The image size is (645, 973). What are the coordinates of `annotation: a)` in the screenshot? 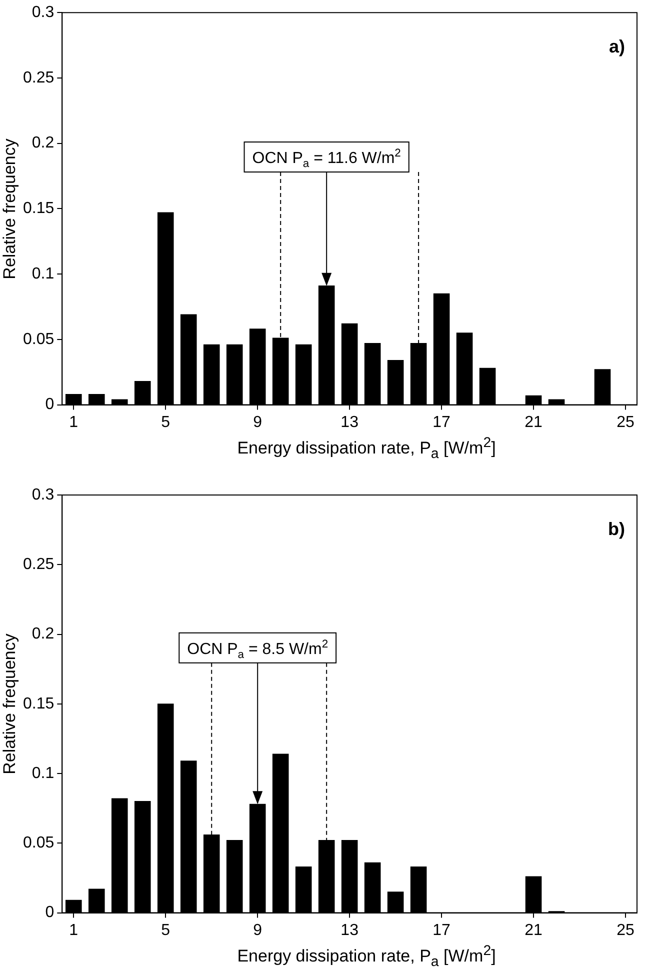 It's located at (616, 46).